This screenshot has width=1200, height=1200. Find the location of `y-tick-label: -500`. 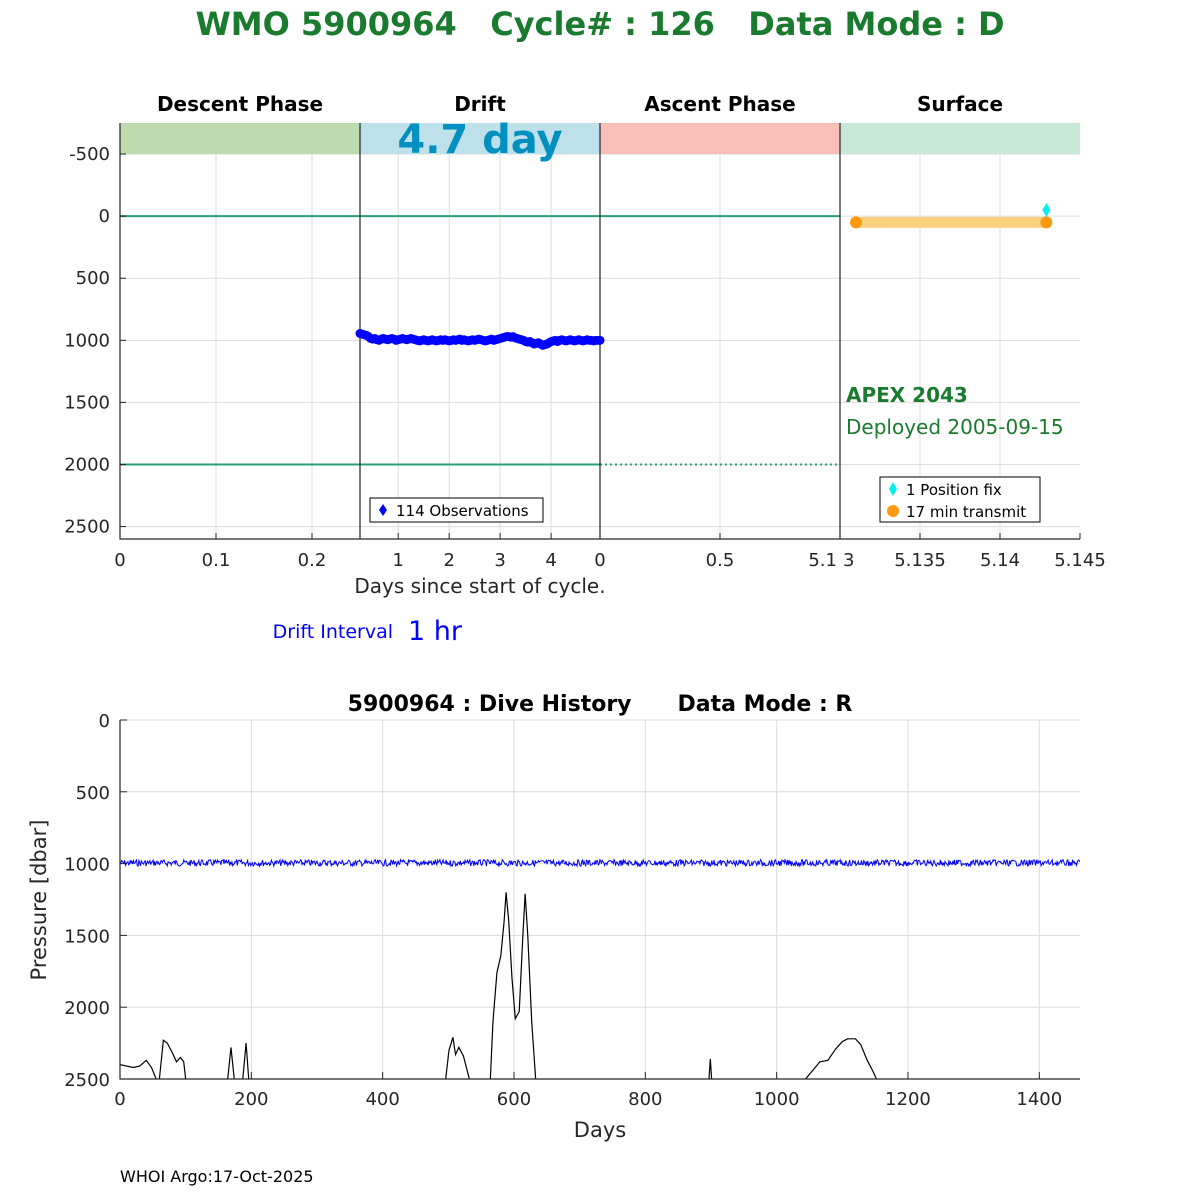

y-tick-label: -500 is located at coordinates (89, 154).